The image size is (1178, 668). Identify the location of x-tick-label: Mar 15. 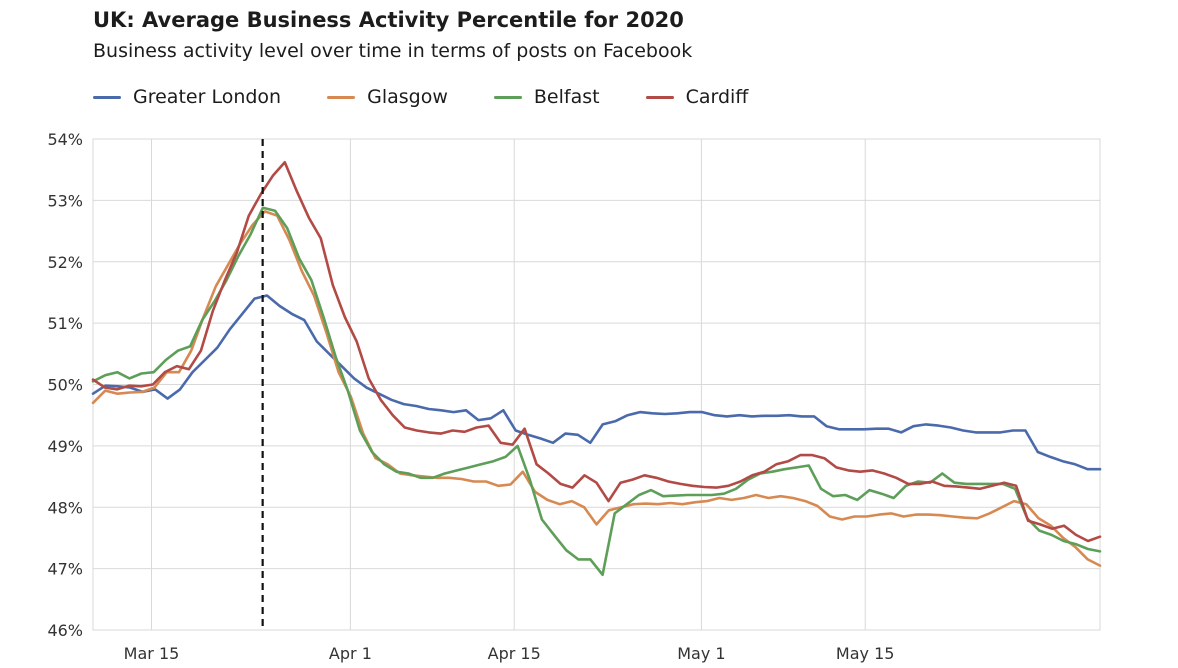
(152, 653).